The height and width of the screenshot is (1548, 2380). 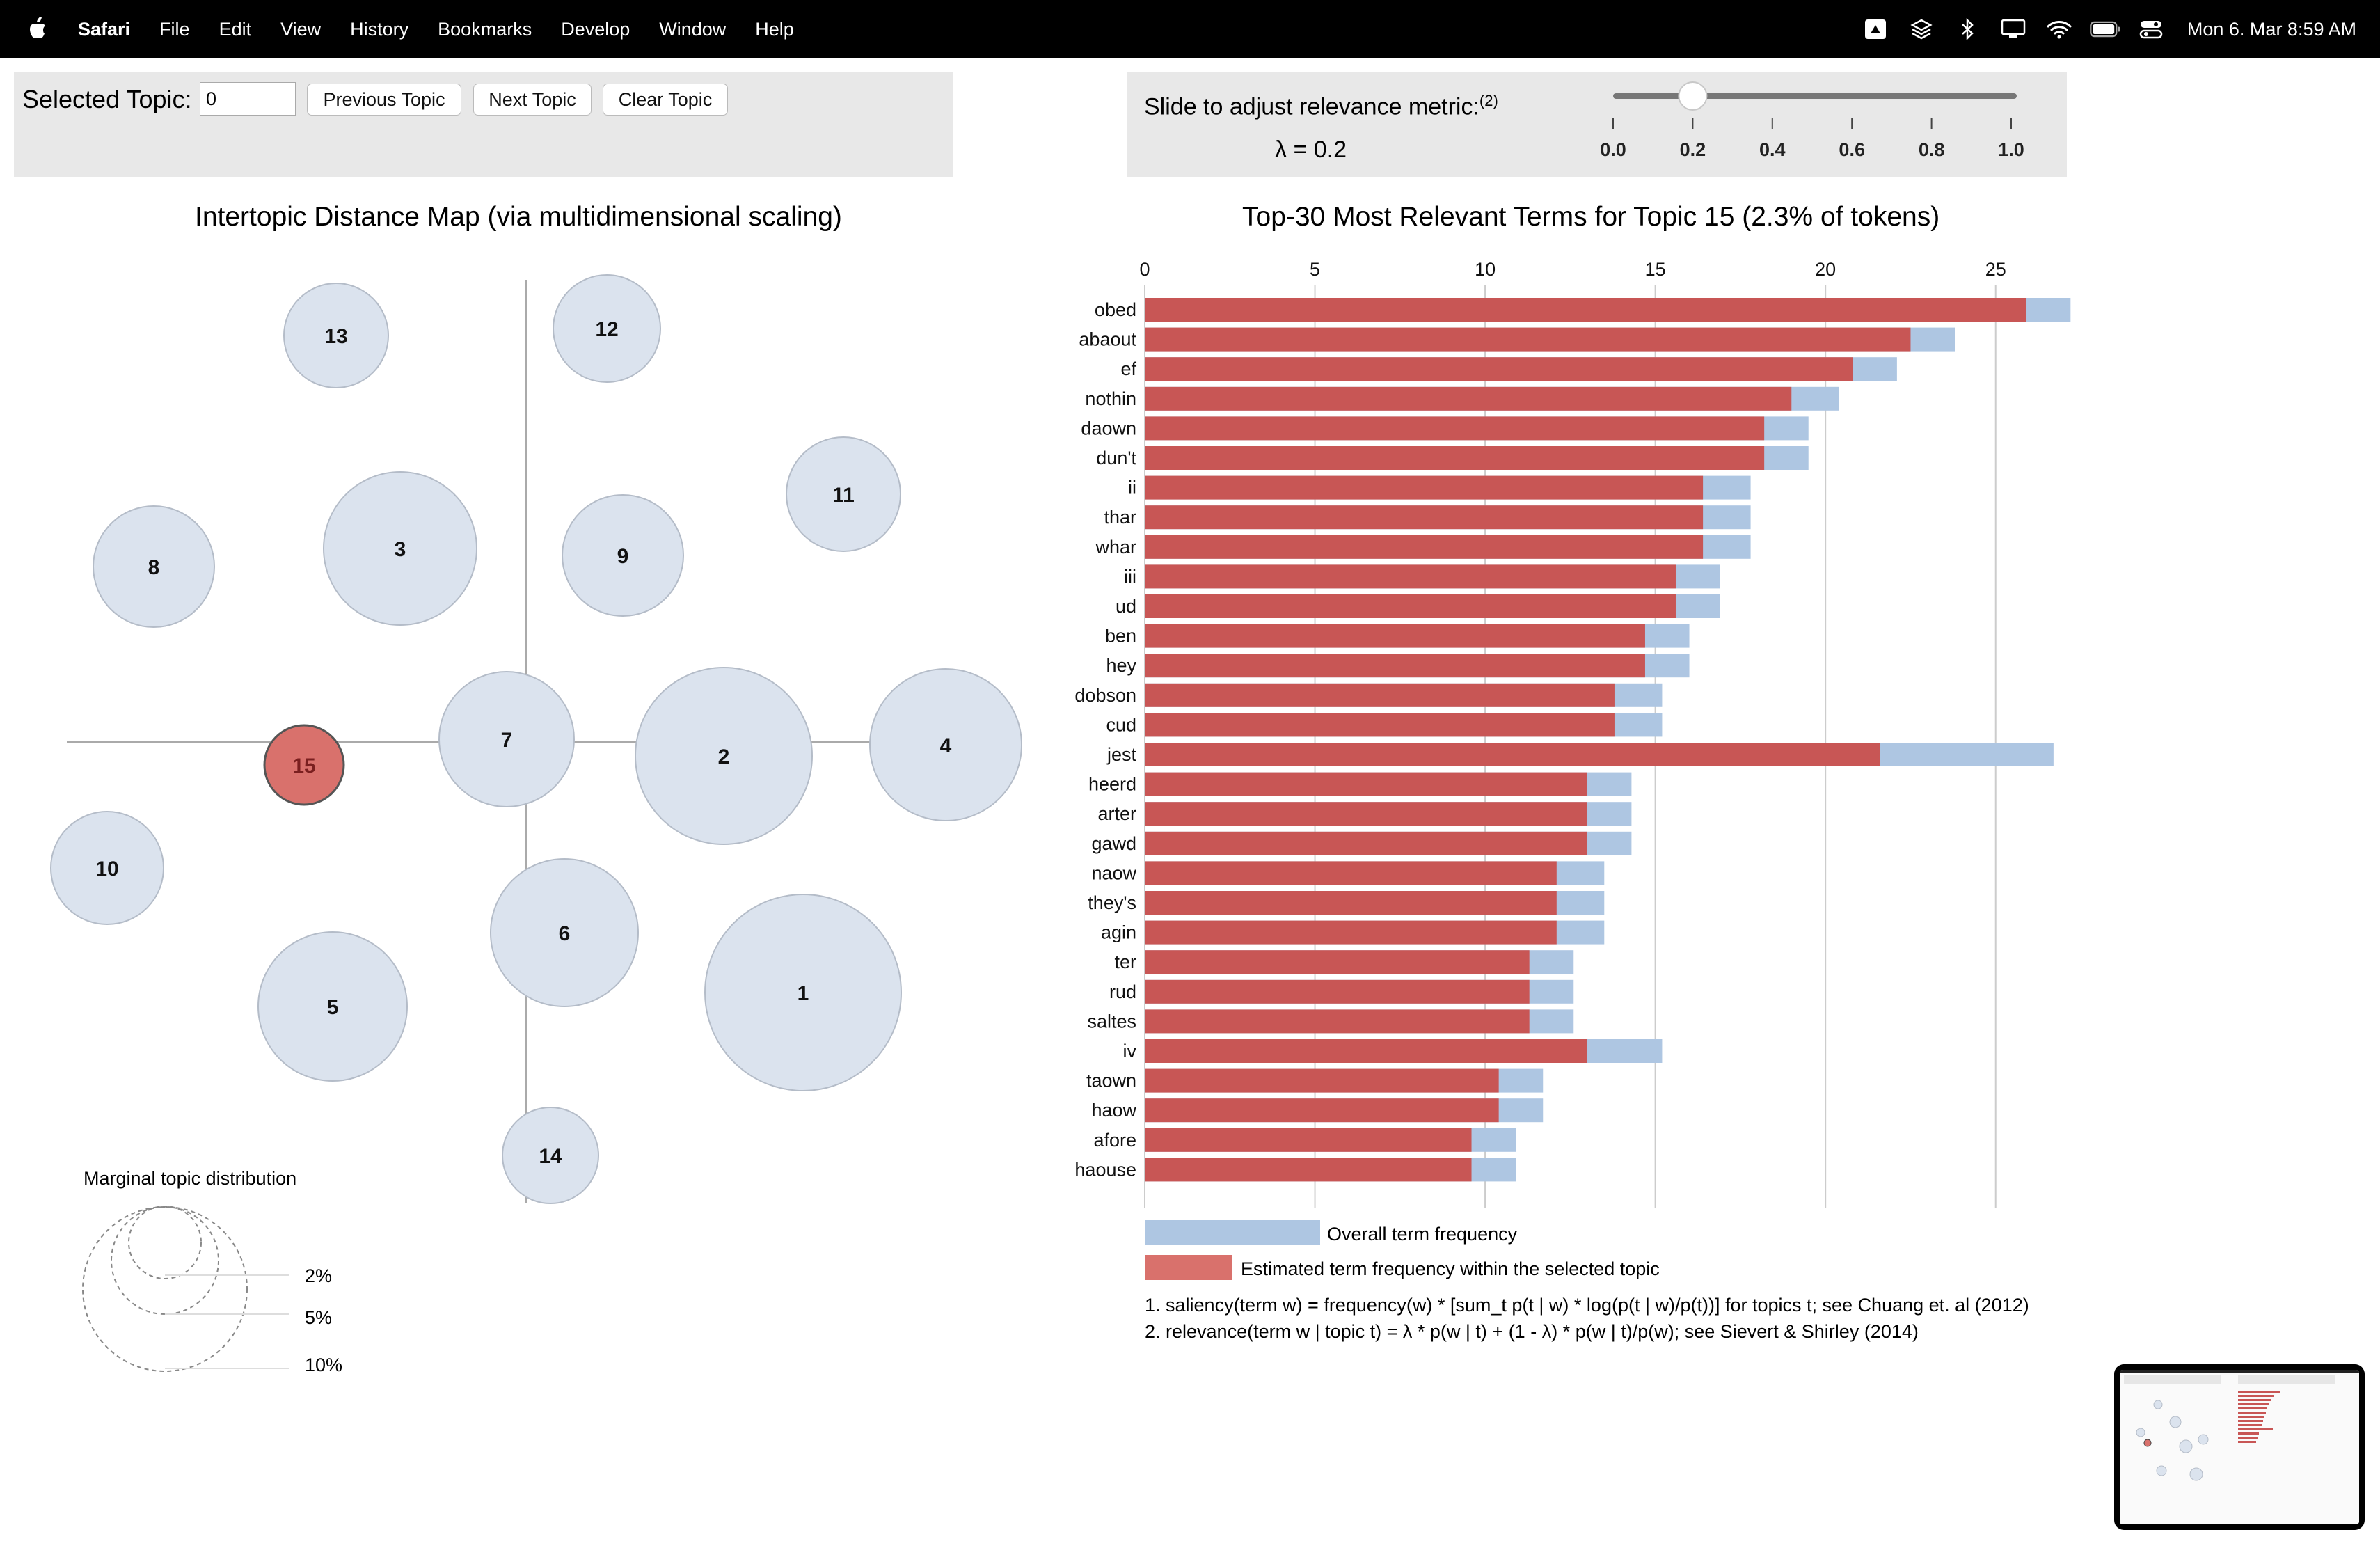 I want to click on slider-track, so click(x=1815, y=96).